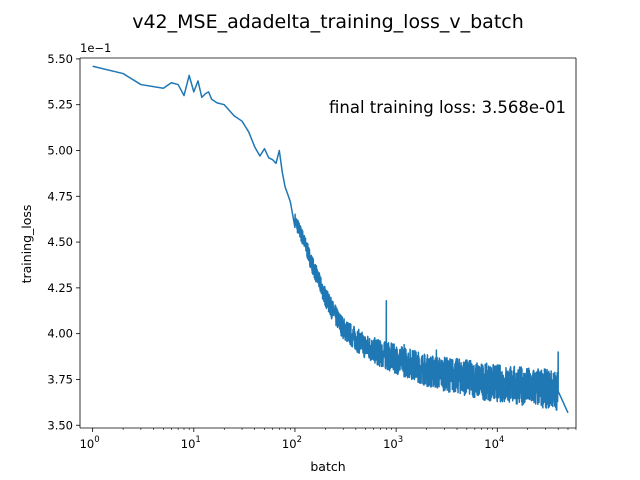 This screenshot has height=480, width=640. Describe the element at coordinates (327, 466) in the screenshot. I see `x-axis-label: batch` at that location.